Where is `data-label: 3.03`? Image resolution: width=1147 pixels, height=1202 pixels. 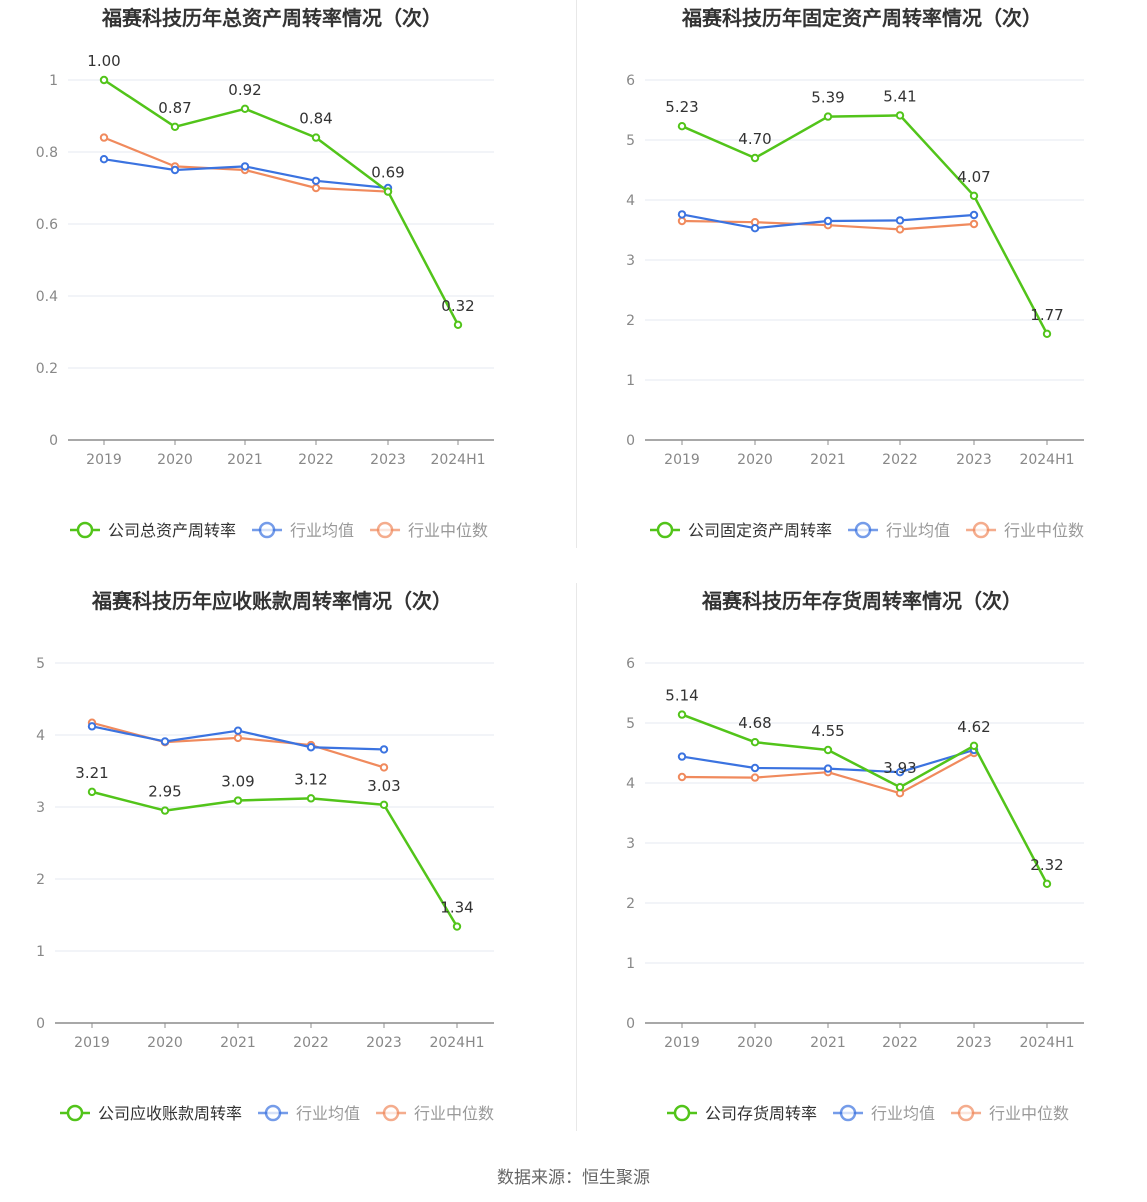
data-label: 3.03 is located at coordinates (383, 786).